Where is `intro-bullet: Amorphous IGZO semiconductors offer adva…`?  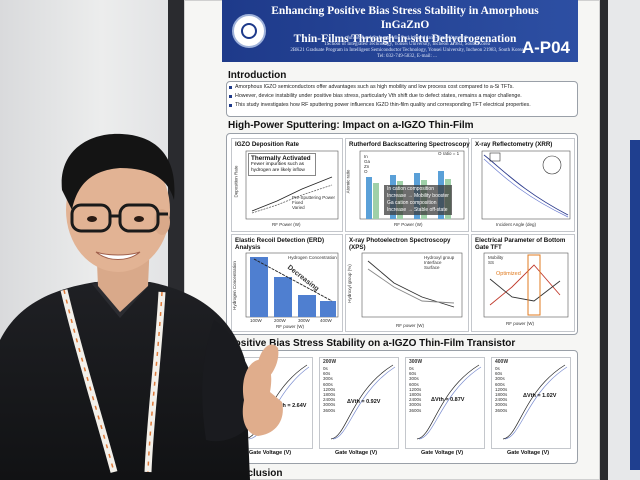
intro-bullet: Amorphous IGZO semiconductors offer adva… is located at coordinates (402, 87).